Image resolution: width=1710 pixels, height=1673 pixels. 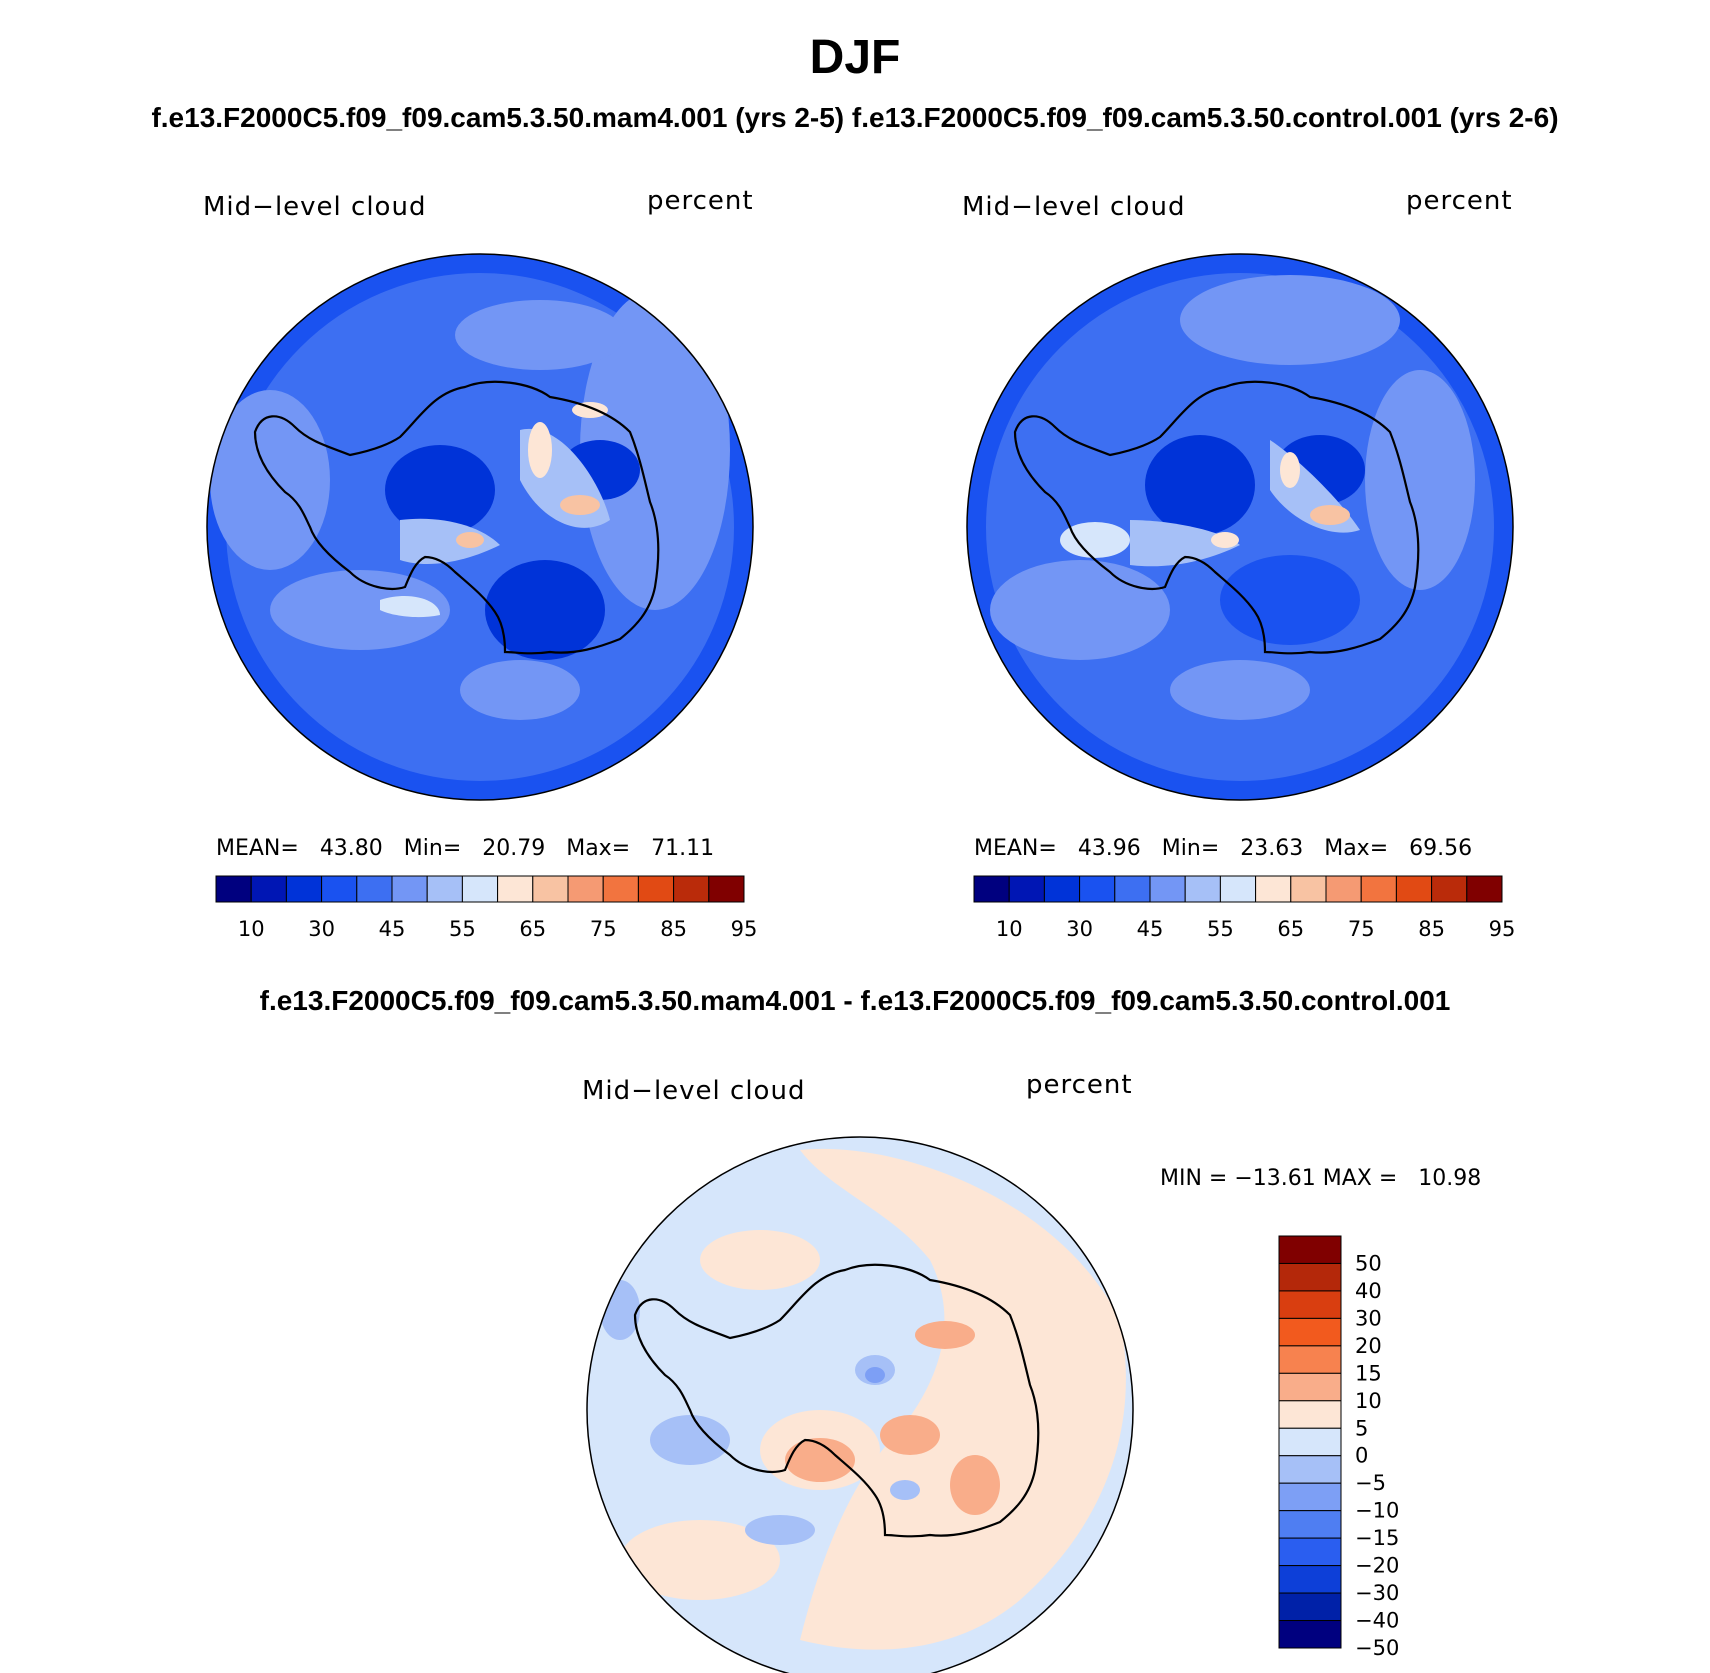 What do you see at coordinates (1074, 207) in the screenshot?
I see `panel2-variable-label: Mid−level cloud` at bounding box center [1074, 207].